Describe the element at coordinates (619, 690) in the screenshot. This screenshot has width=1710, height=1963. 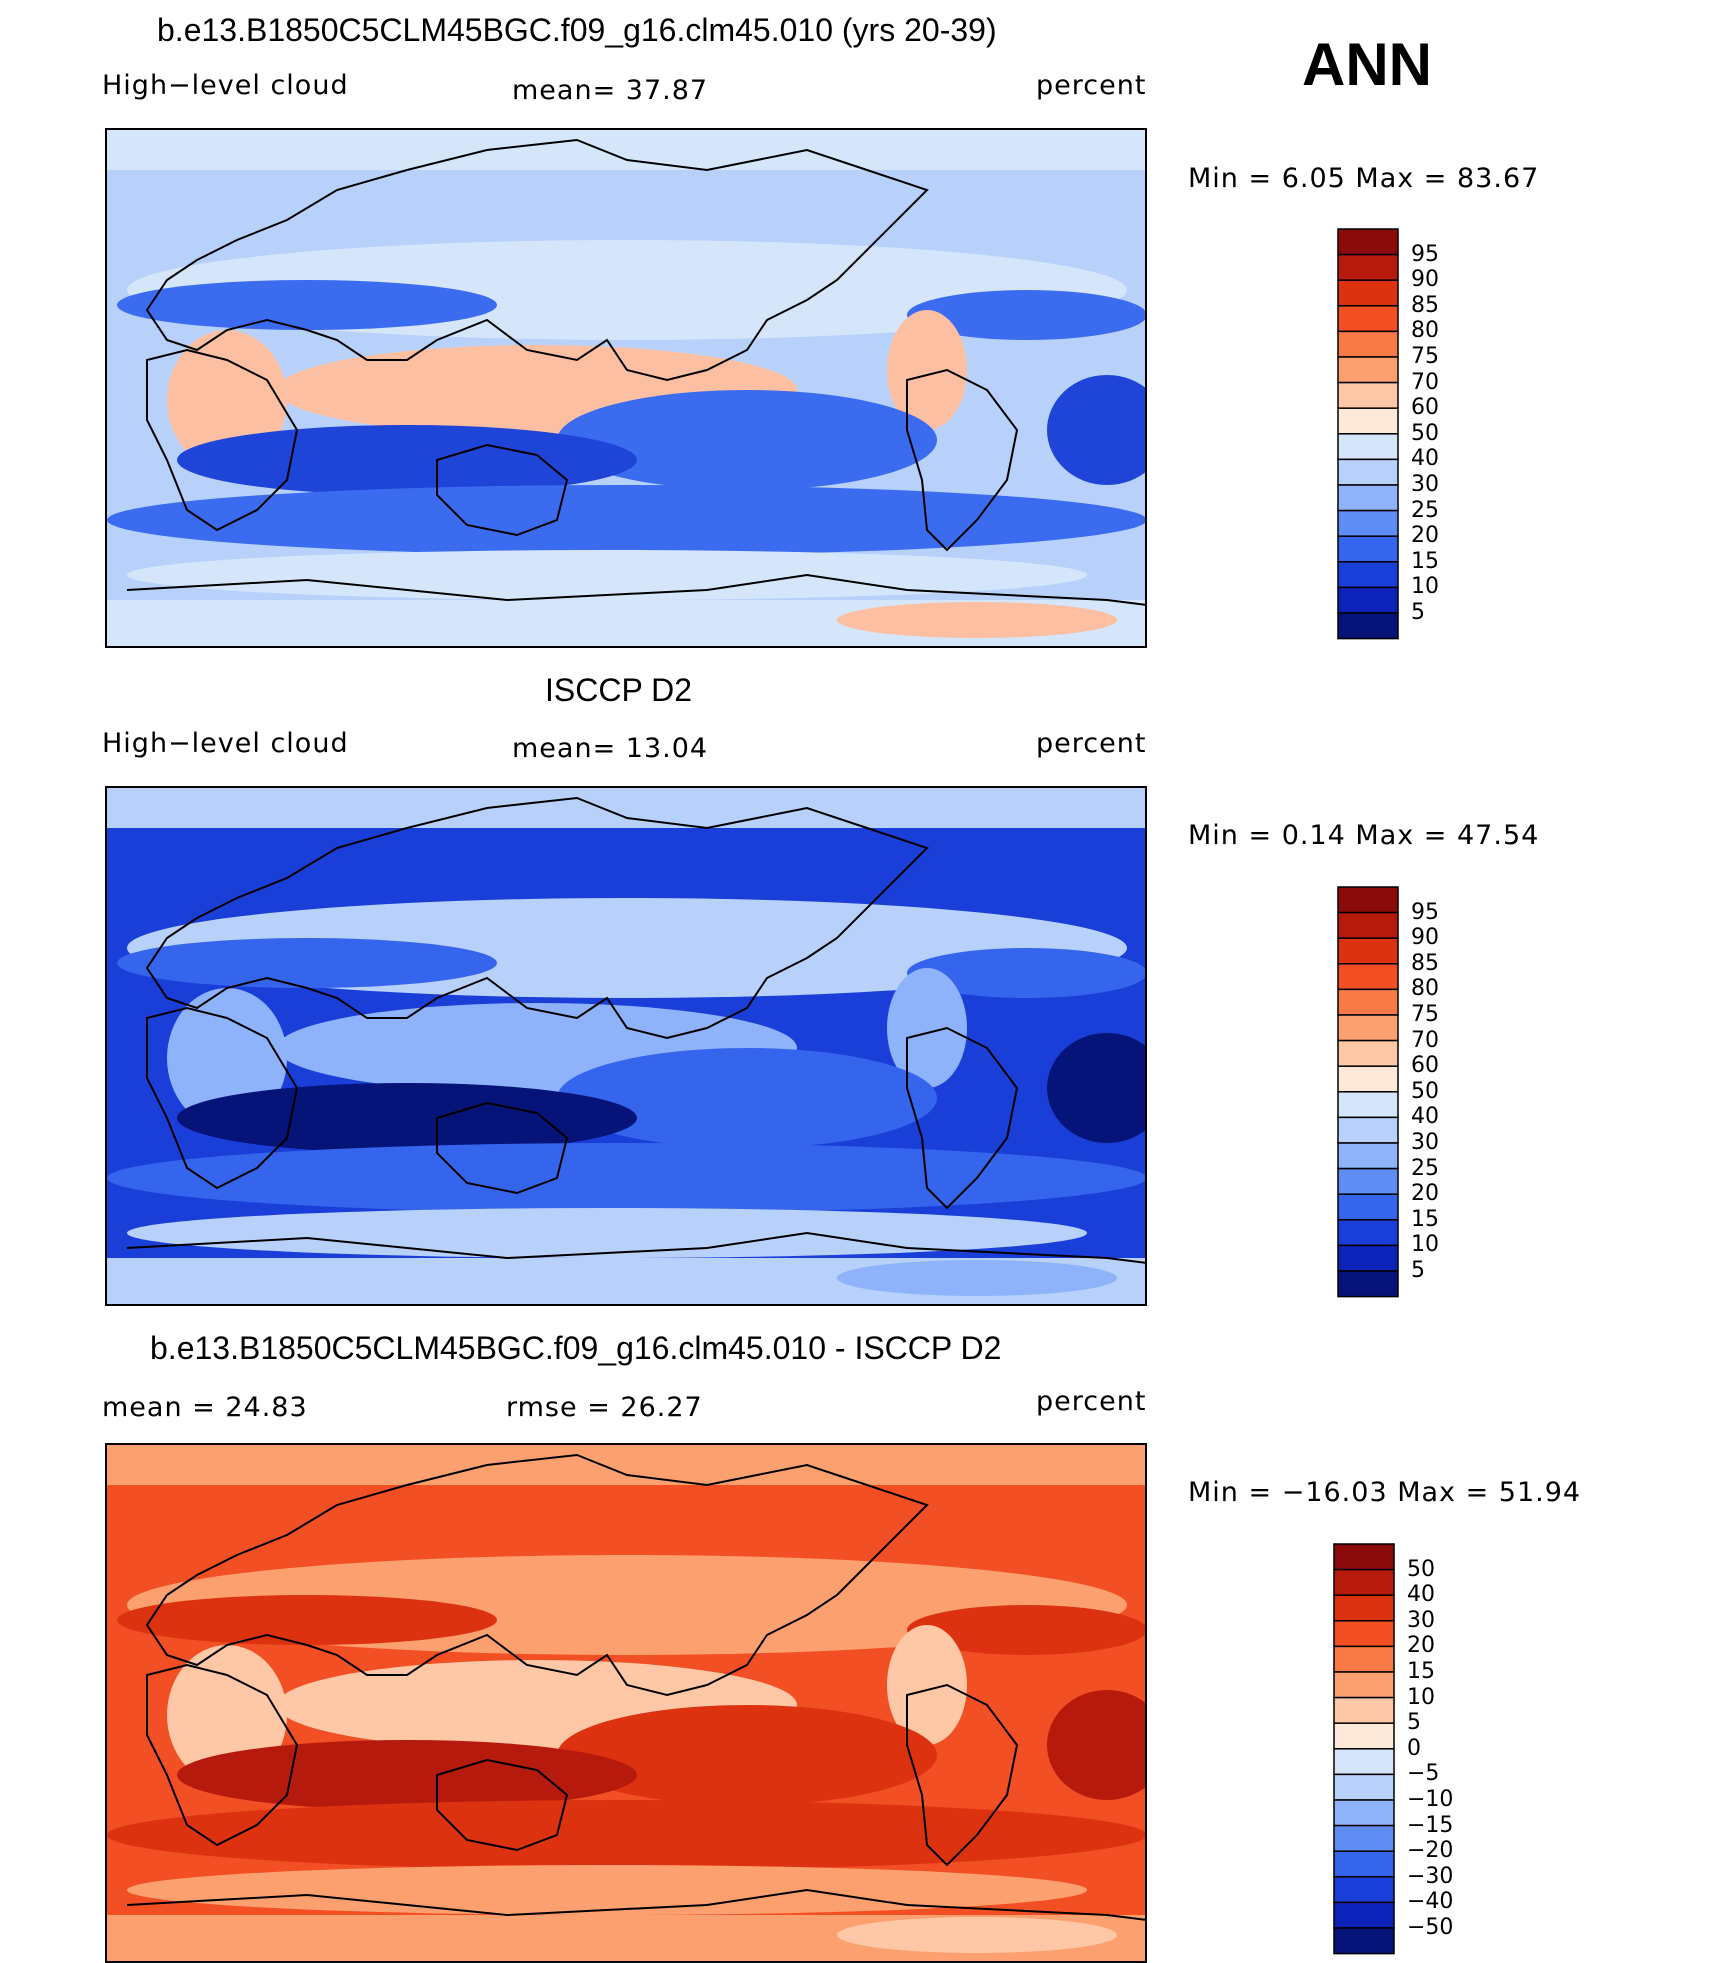
I see `panel-2-title: ISCCP D2` at that location.